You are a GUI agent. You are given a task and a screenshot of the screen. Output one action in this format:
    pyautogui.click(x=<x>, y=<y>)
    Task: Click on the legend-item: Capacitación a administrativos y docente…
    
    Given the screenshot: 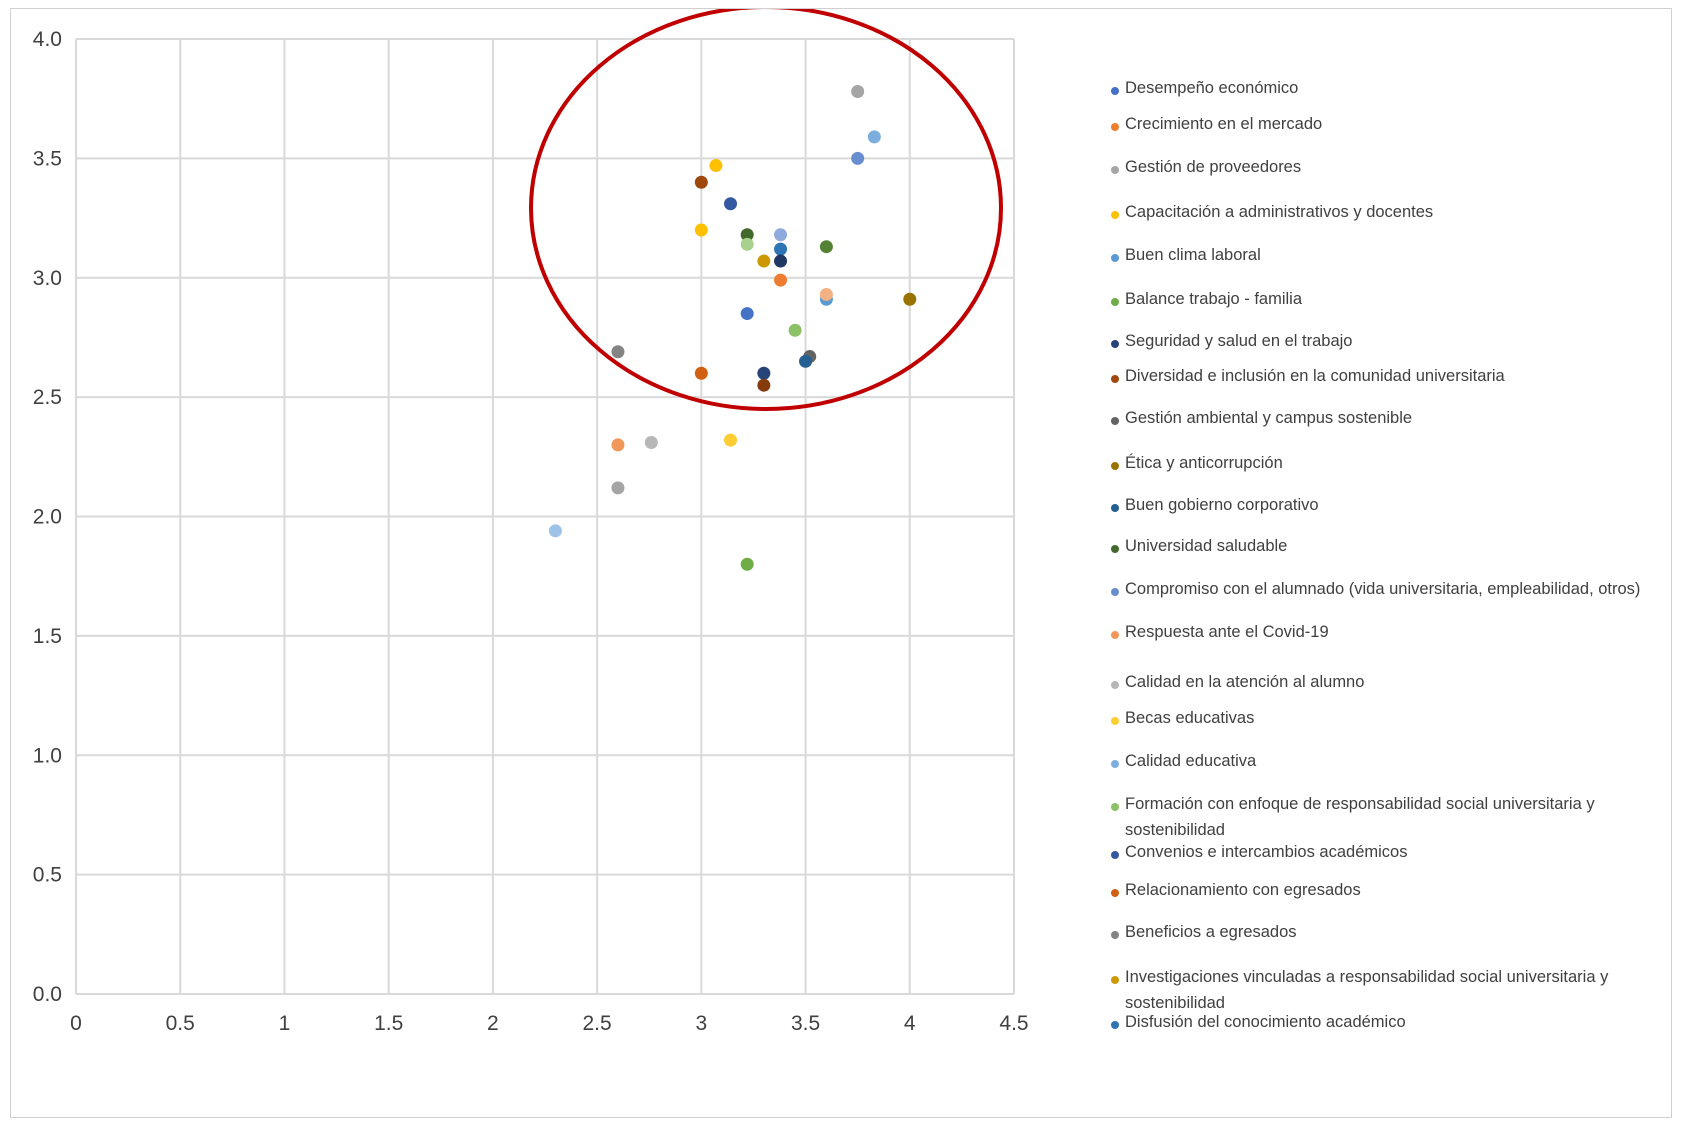 What is the action you would take?
    pyautogui.click(x=1388, y=212)
    